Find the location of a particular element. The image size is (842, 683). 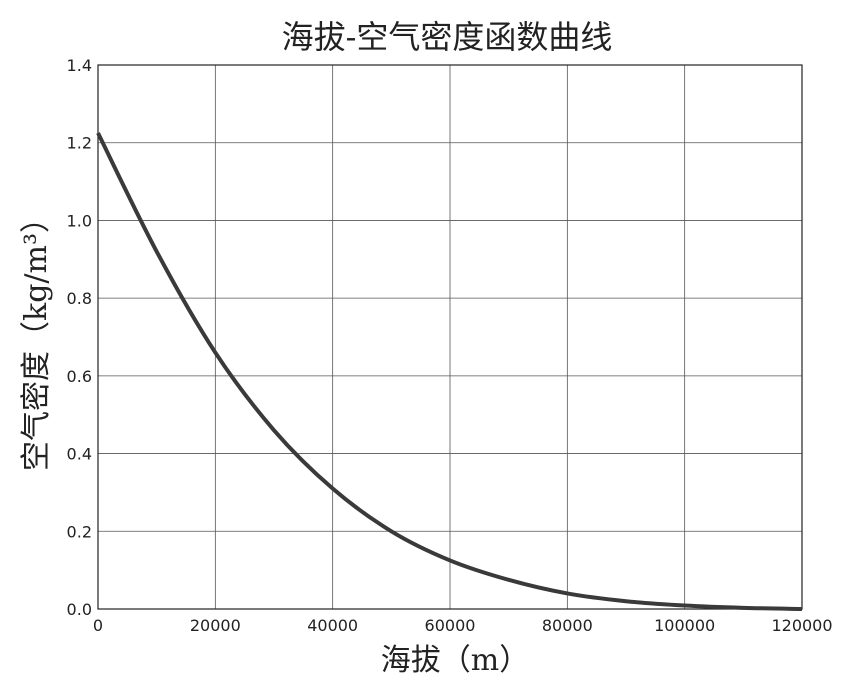

x-tick-label: 20000 is located at coordinates (215, 625).